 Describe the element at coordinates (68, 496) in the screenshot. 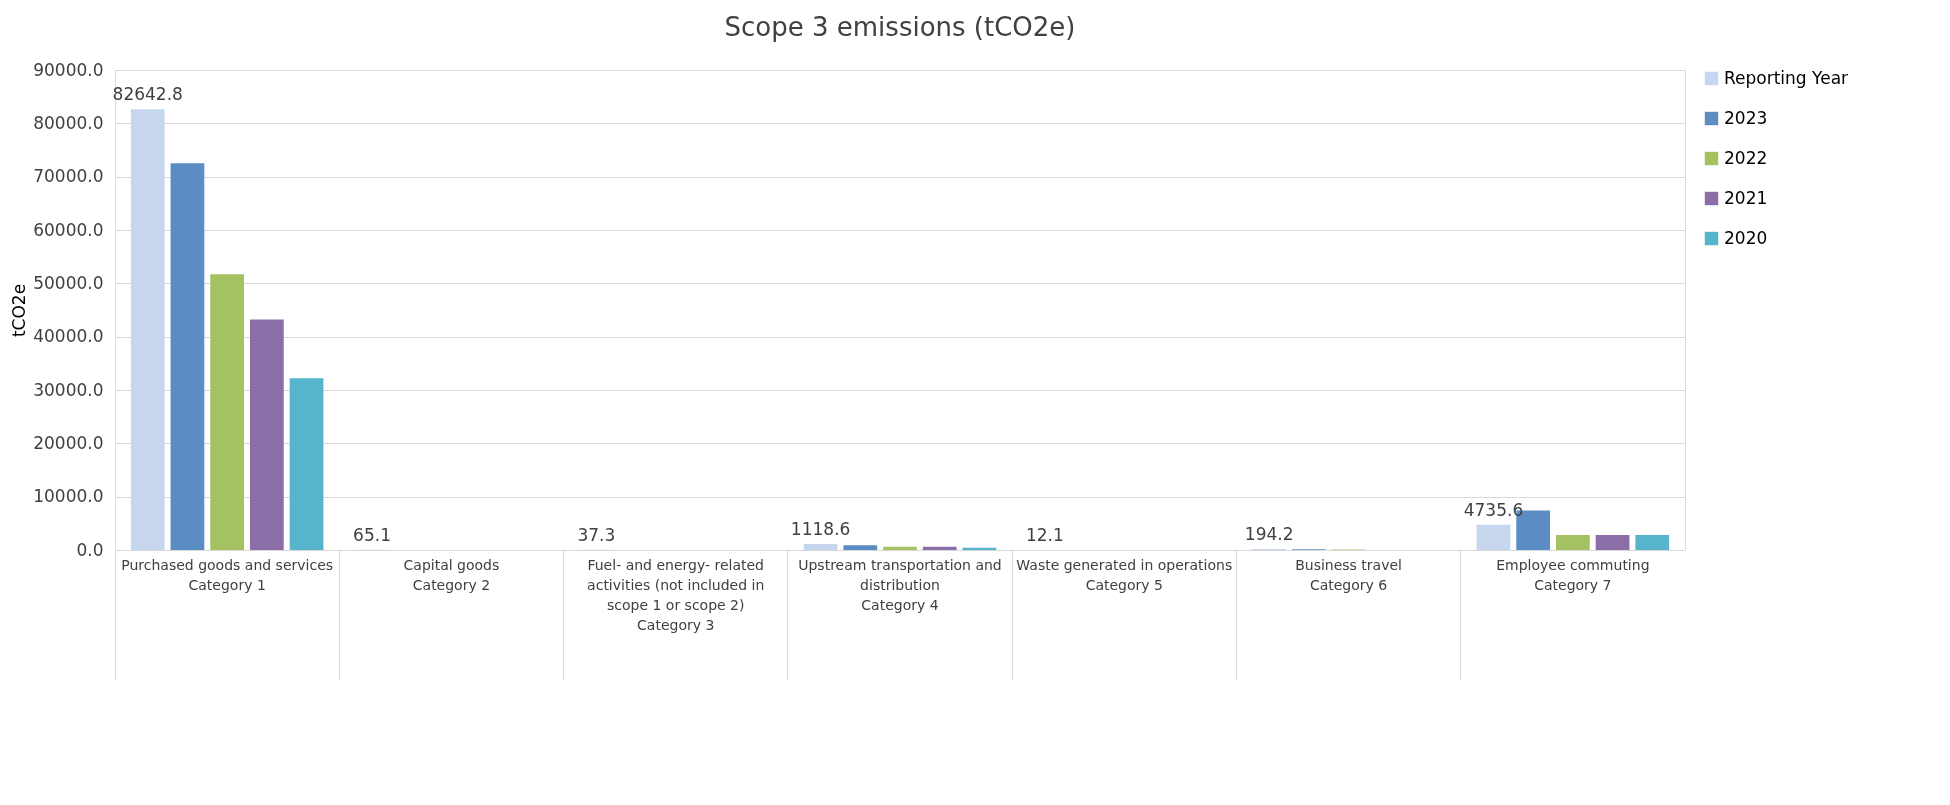

I see `y-tick-label: 10000.0` at that location.